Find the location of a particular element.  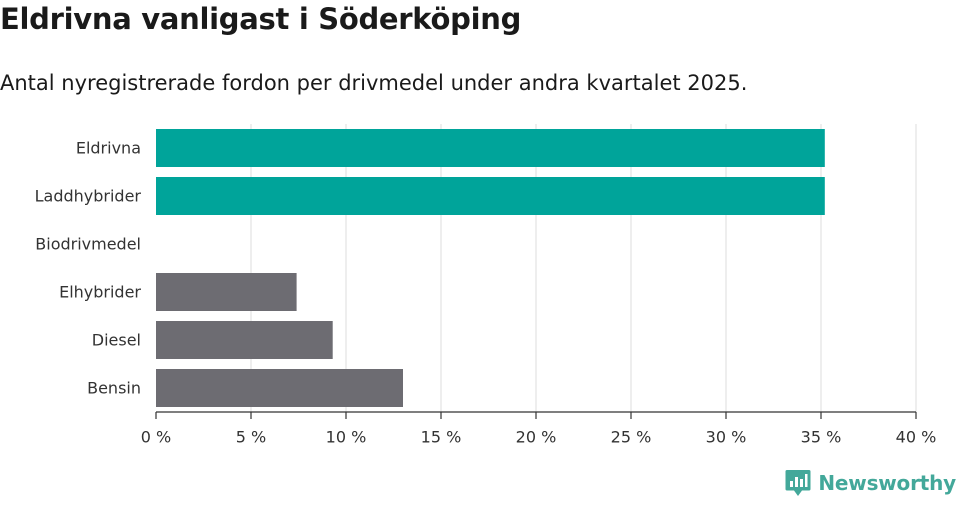

chart-title: Eldrivna vanligast i Söderköping is located at coordinates (261, 19).